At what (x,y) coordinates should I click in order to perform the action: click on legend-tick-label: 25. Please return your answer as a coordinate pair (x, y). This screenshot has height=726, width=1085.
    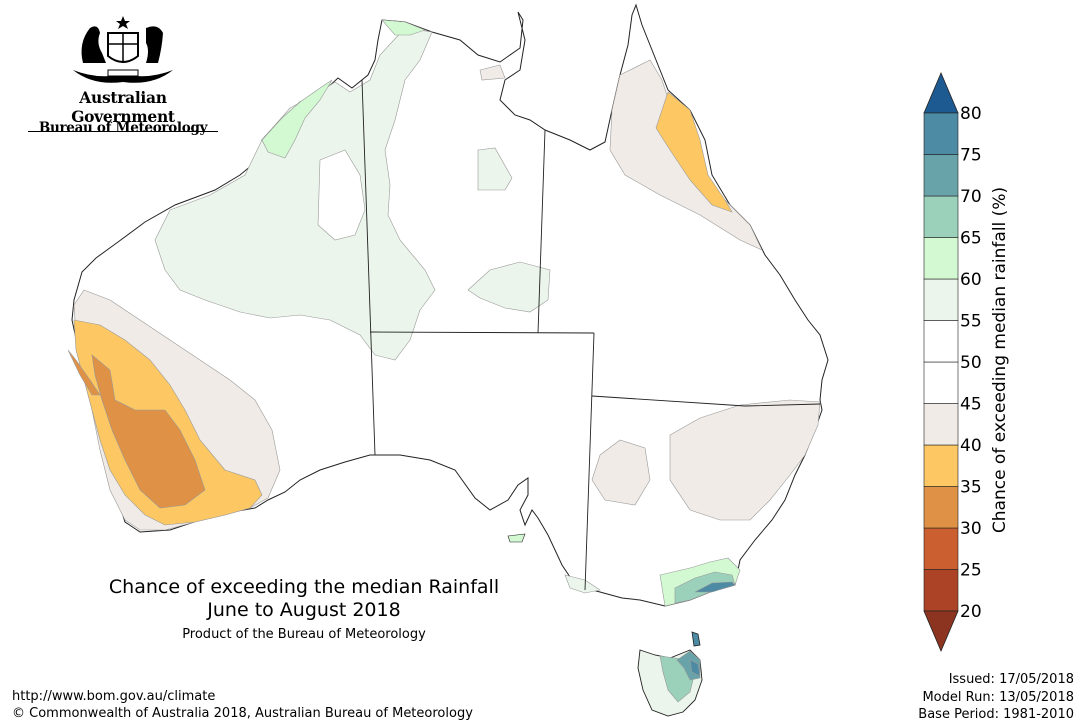
    Looking at the image, I should click on (971, 571).